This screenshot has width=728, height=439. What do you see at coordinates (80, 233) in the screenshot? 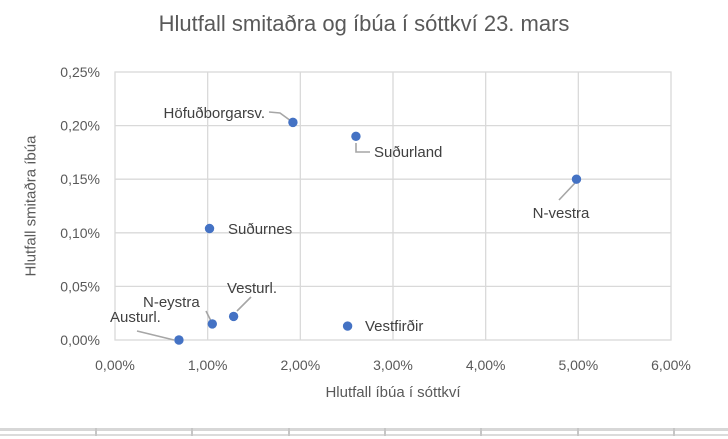
I see `y-tick-label: 0,10%` at bounding box center [80, 233].